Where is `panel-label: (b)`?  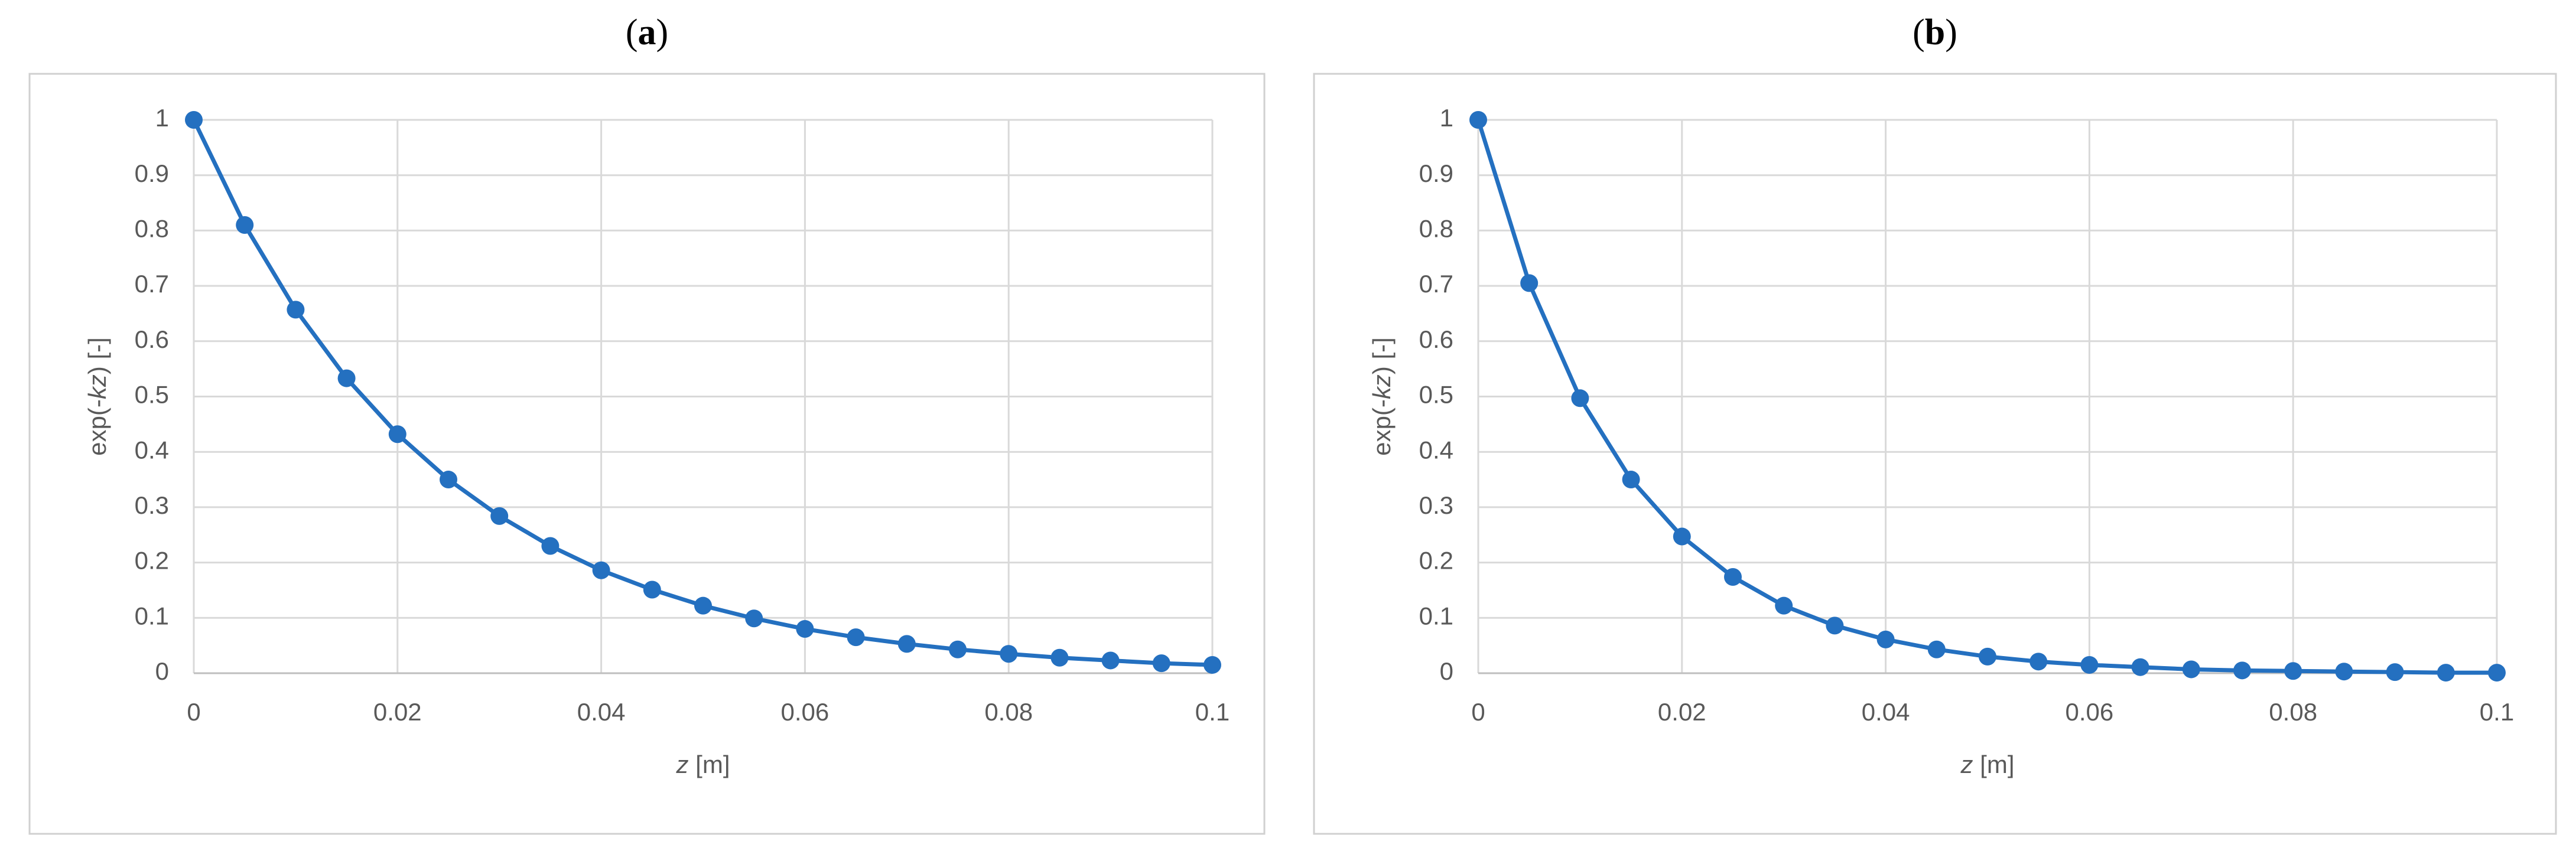 panel-label: (b) is located at coordinates (1935, 32).